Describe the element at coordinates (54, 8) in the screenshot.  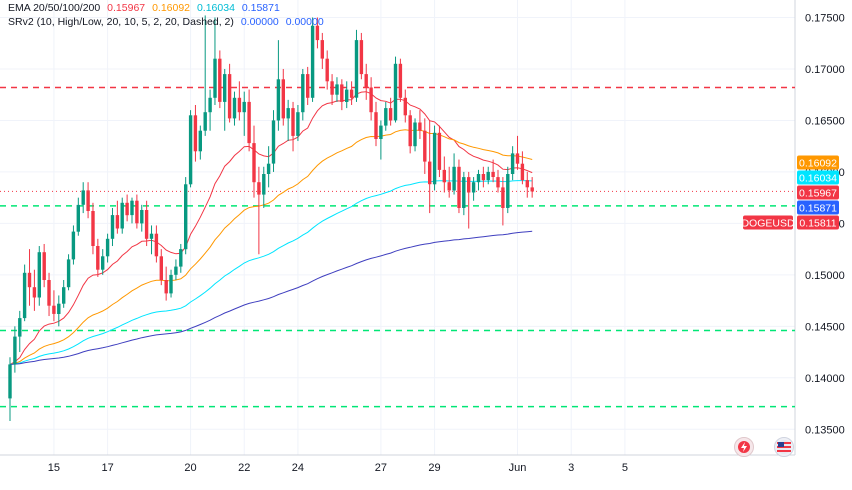
I see `ema-legend-title: EMA 20/50/100/200` at that location.